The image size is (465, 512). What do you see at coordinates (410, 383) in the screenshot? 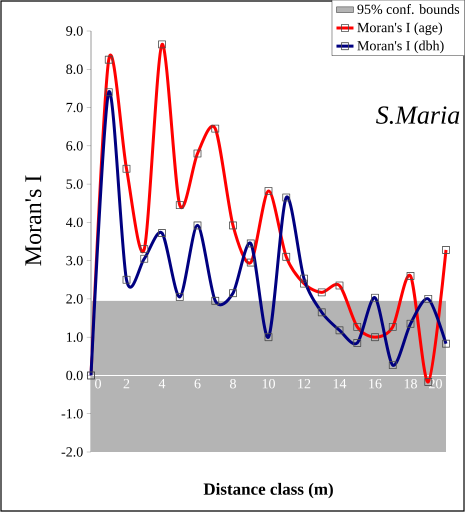
I see `x-tick-label: 18` at bounding box center [410, 383].